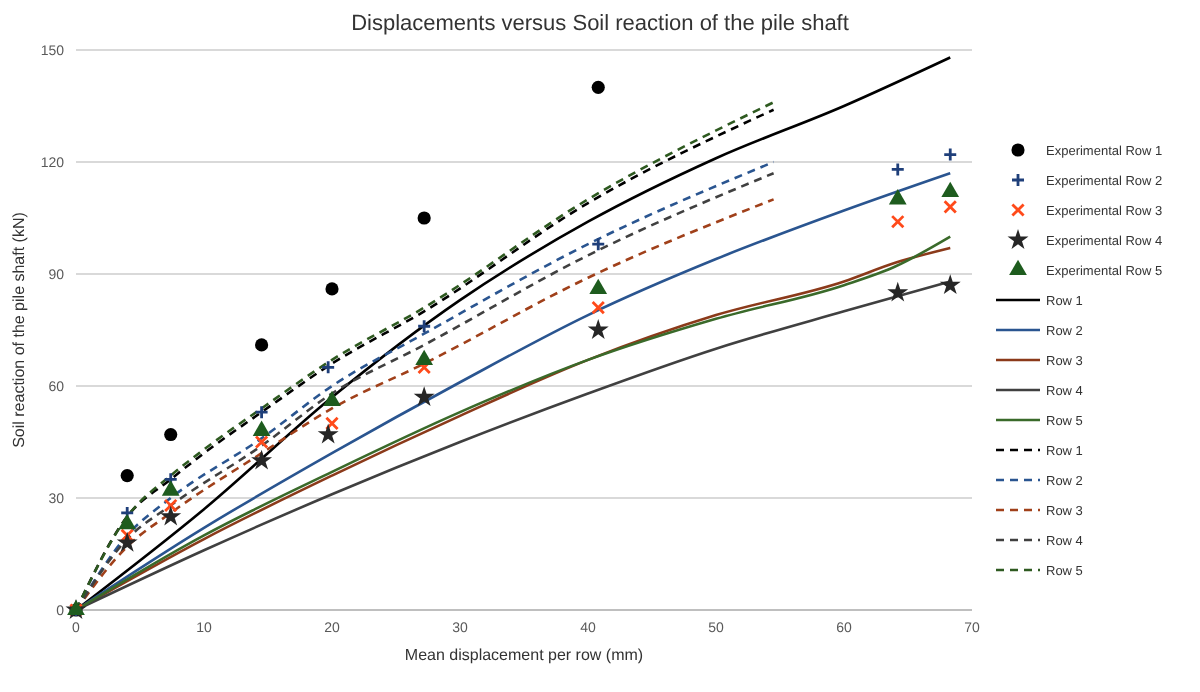  What do you see at coordinates (524, 655) in the screenshot?
I see `x-axis-title: Mean displacement per row (mm)` at bounding box center [524, 655].